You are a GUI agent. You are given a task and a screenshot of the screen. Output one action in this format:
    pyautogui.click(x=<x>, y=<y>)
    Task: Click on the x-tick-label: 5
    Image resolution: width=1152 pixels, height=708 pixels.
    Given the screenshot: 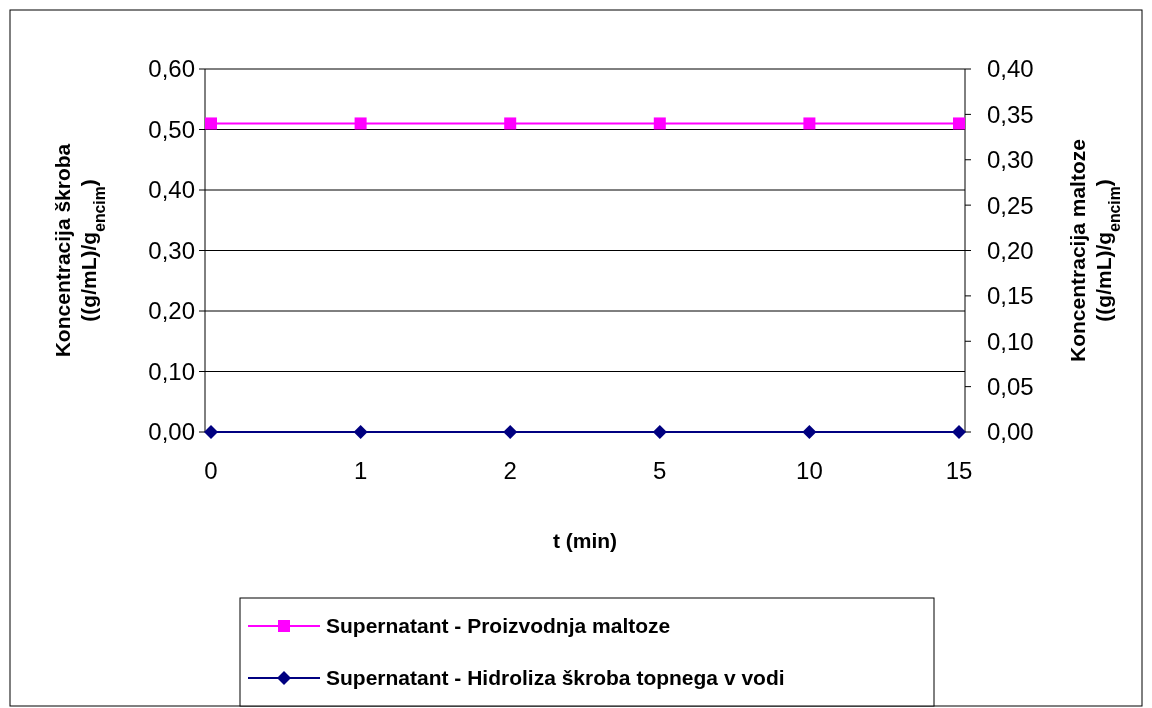 What is the action you would take?
    pyautogui.click(x=660, y=470)
    